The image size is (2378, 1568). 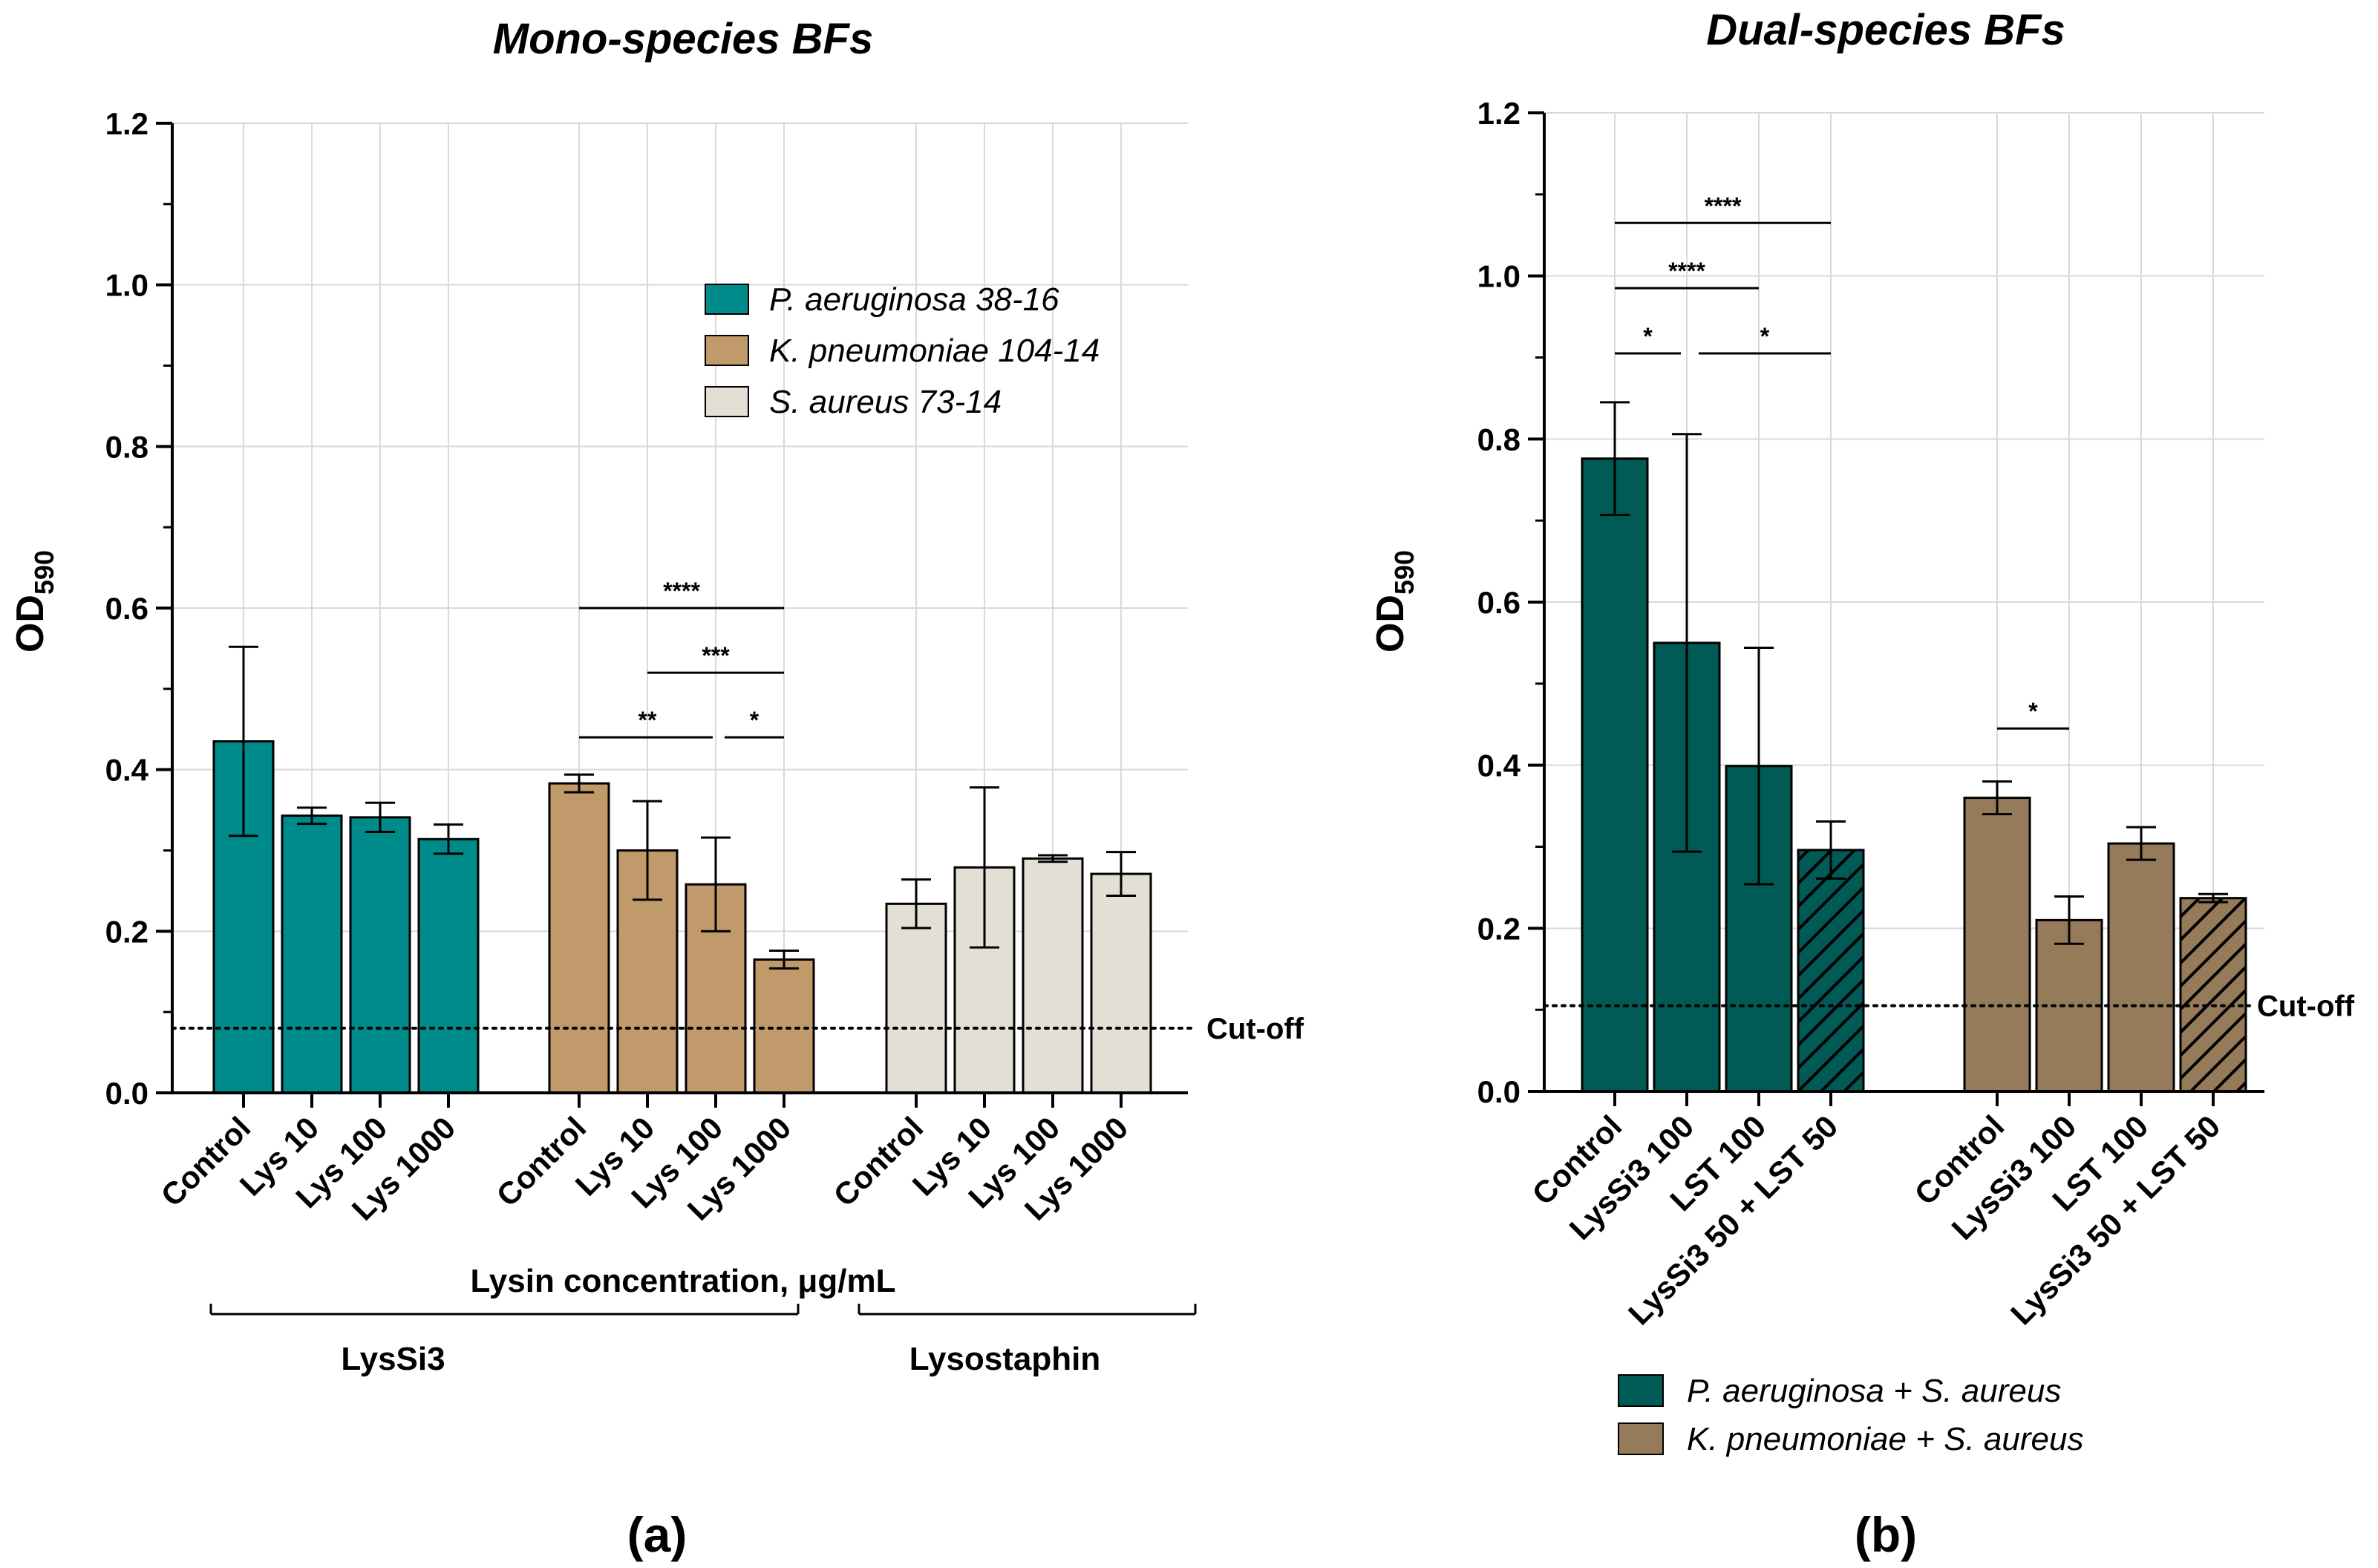 I want to click on bar-k-pneumoniae-104-14-control, so click(x=579, y=938).